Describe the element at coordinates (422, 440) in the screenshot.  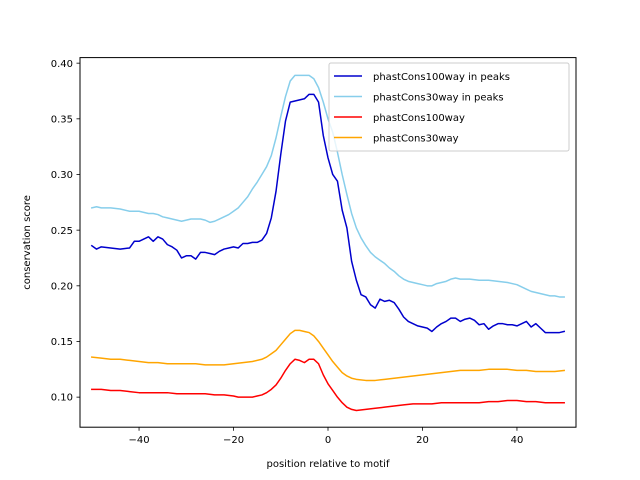
I see `x-tick-label: 20` at that location.